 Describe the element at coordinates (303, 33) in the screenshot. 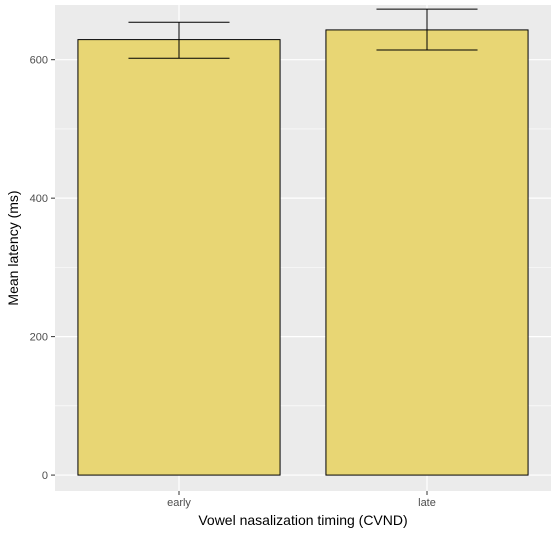

I see `error-bars` at that location.